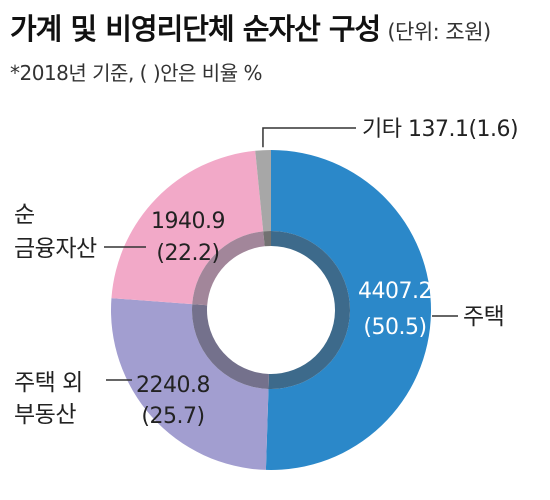  What do you see at coordinates (309, 137) in the screenshot?
I see `leader-etc` at bounding box center [309, 137].